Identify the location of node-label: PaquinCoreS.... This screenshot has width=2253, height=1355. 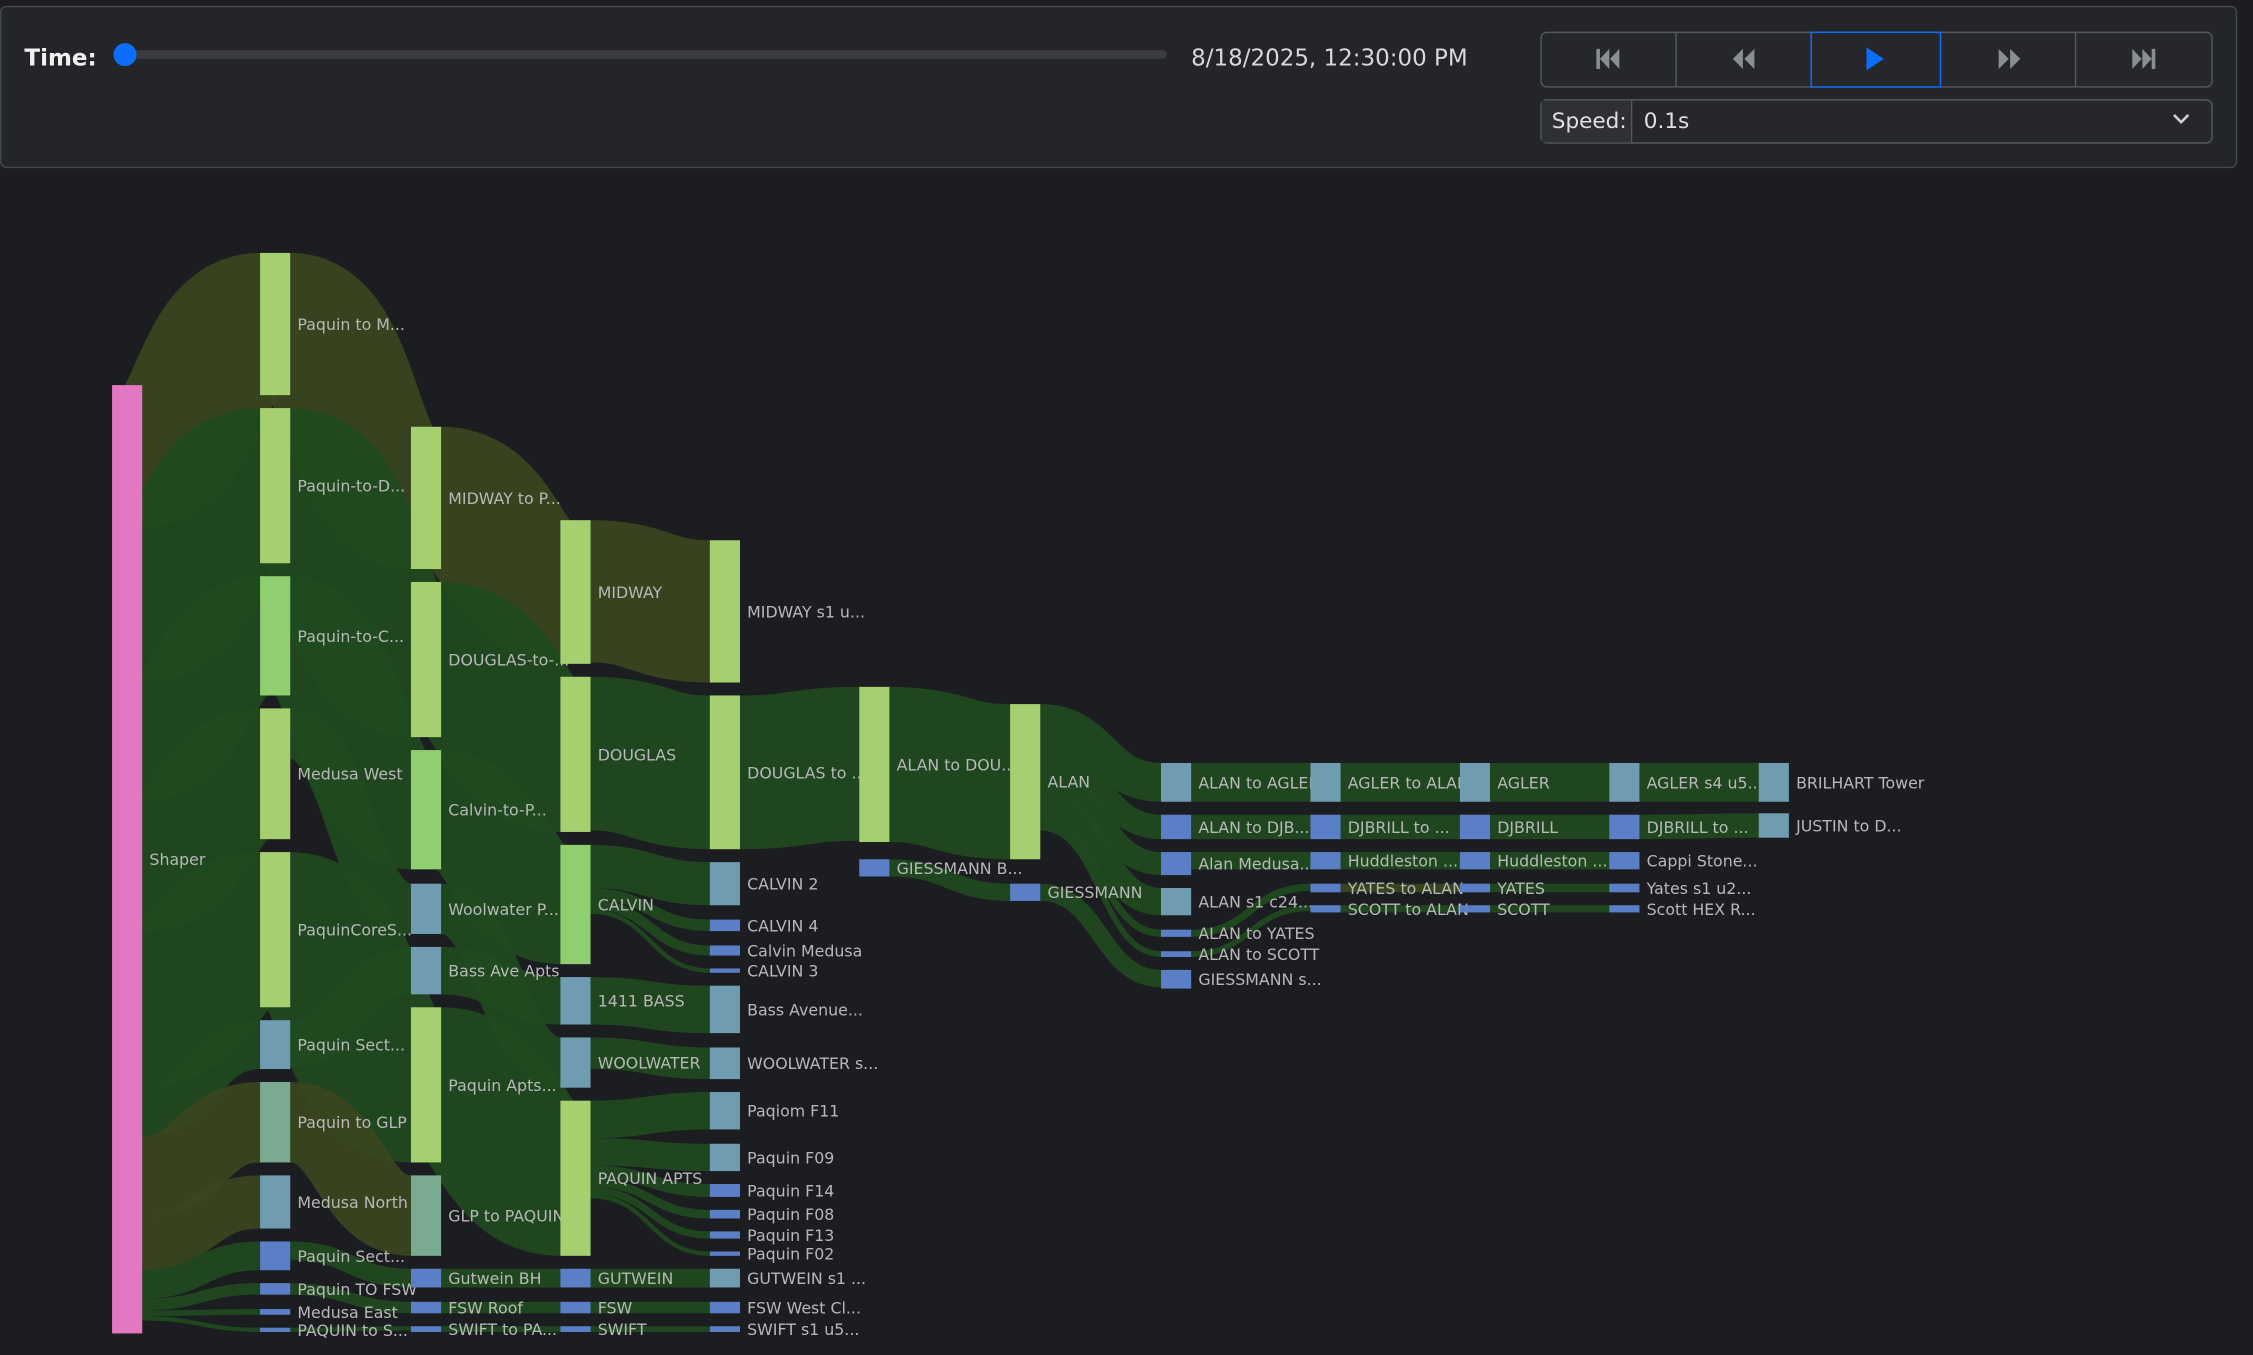
(354, 930).